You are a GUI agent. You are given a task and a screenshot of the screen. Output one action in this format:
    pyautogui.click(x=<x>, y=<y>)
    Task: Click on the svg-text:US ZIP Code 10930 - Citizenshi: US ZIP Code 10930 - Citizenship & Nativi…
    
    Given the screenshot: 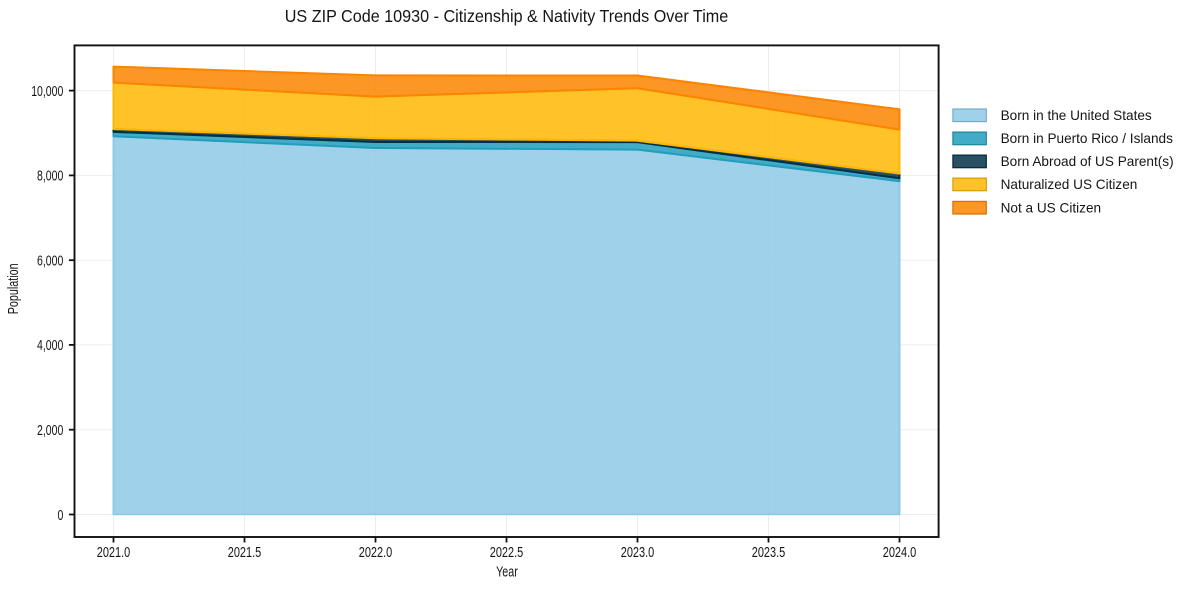 What is the action you would take?
    pyautogui.click(x=506, y=16)
    